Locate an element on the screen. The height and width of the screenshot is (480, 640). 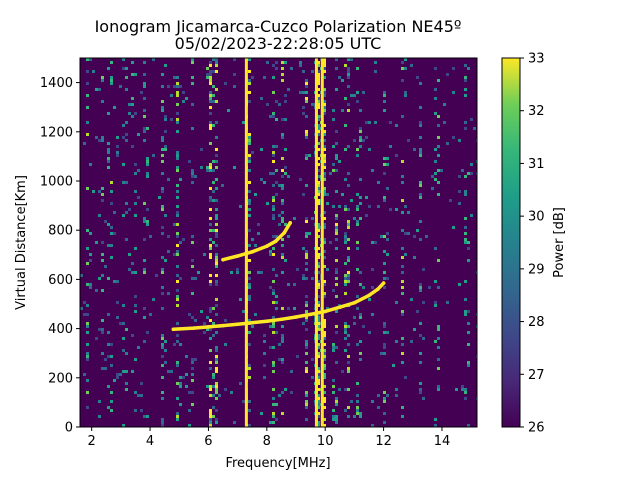
x-tick-label: 10 is located at coordinates (325, 441).